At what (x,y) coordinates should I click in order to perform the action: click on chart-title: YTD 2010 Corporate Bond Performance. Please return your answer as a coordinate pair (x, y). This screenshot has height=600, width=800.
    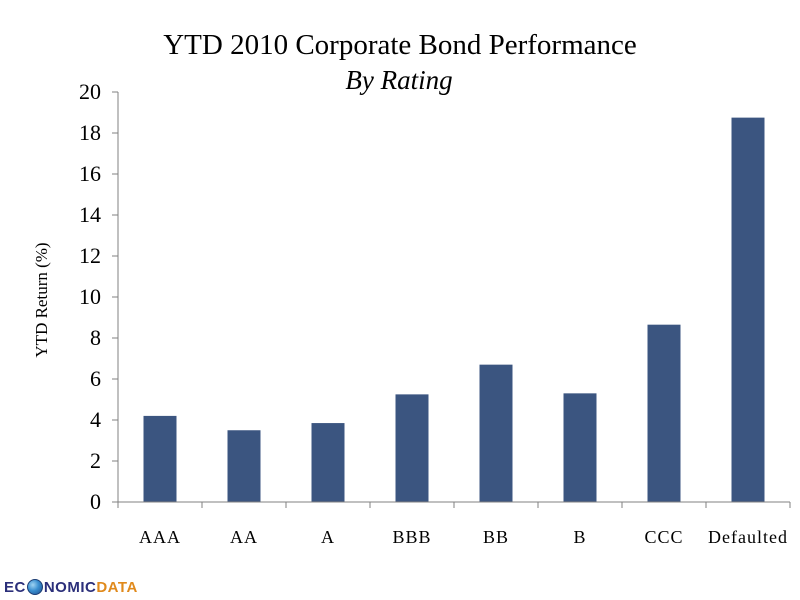
    Looking at the image, I should click on (400, 45).